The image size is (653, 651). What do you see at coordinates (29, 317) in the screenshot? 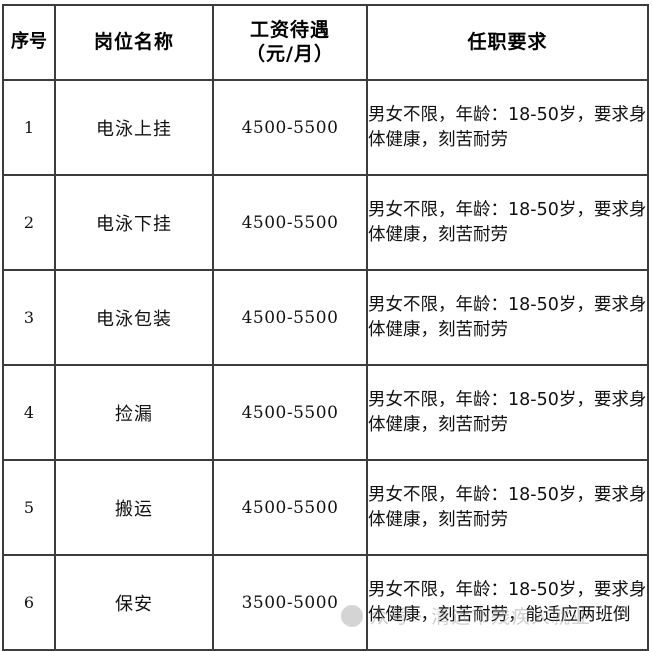
I see `cell-no: 3` at bounding box center [29, 317].